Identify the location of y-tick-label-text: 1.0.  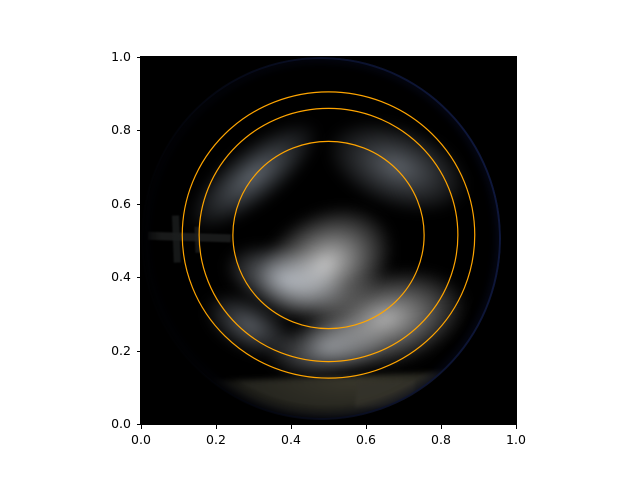
(121, 56).